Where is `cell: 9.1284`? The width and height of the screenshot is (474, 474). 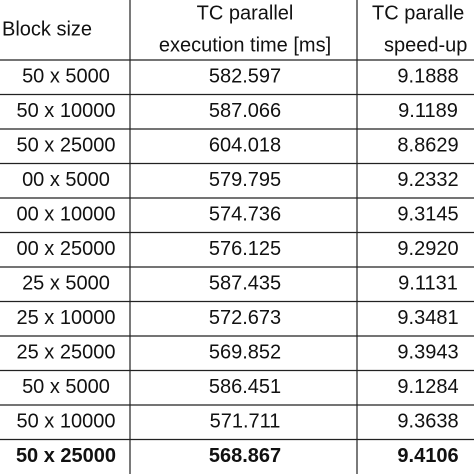
cell: 9.1284 is located at coordinates (427, 387).